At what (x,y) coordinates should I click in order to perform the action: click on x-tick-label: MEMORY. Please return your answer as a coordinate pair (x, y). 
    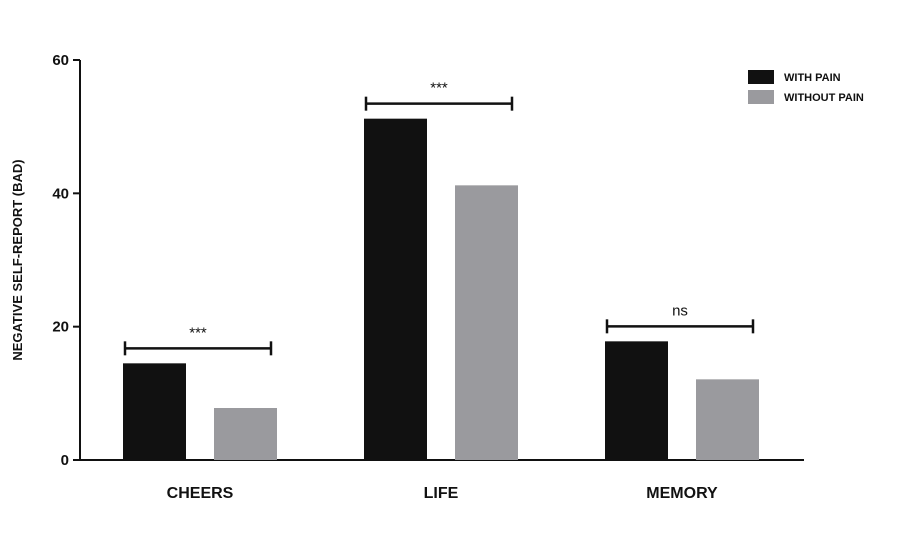
    Looking at the image, I should click on (682, 493).